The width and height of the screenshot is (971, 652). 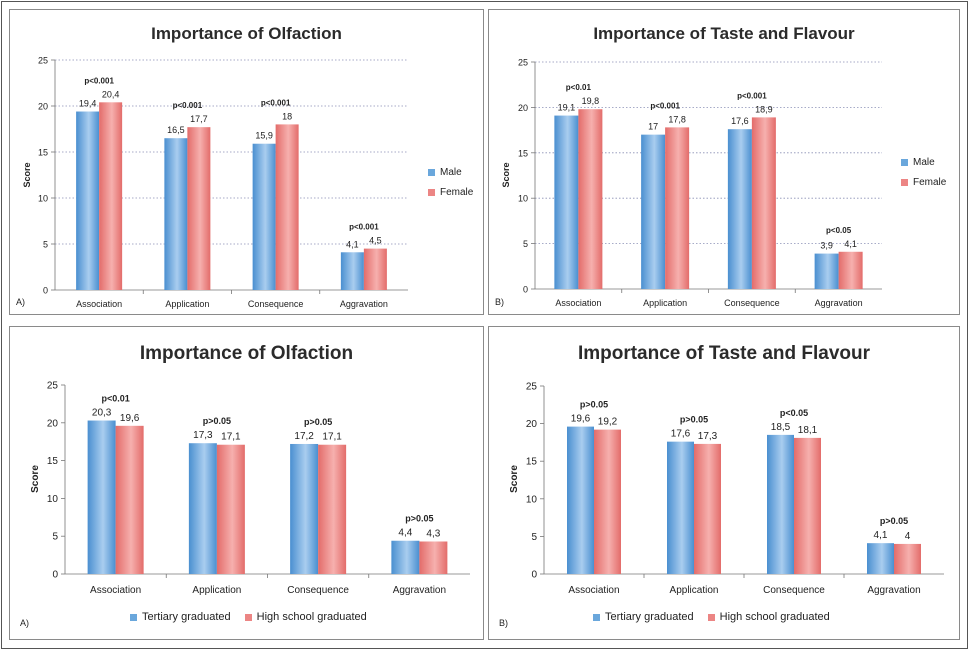 I want to click on legend-item-male: Male, so click(x=450, y=172).